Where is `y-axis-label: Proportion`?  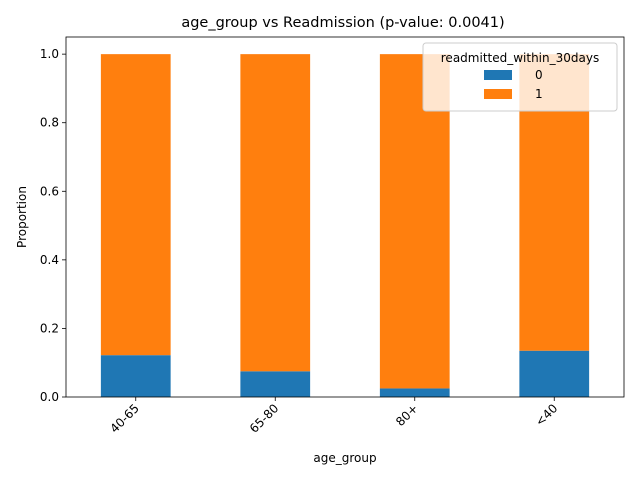 y-axis-label: Proportion is located at coordinates (22, 217).